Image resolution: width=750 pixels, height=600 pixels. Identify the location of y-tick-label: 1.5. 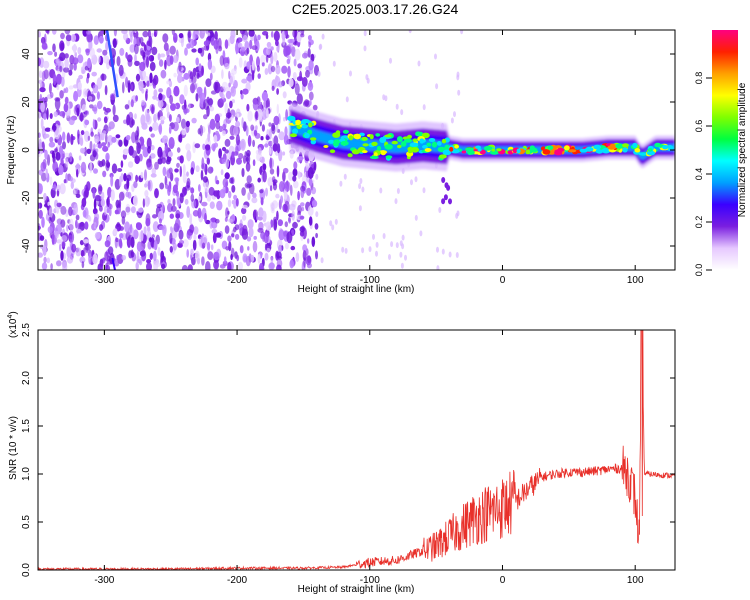
(26, 426).